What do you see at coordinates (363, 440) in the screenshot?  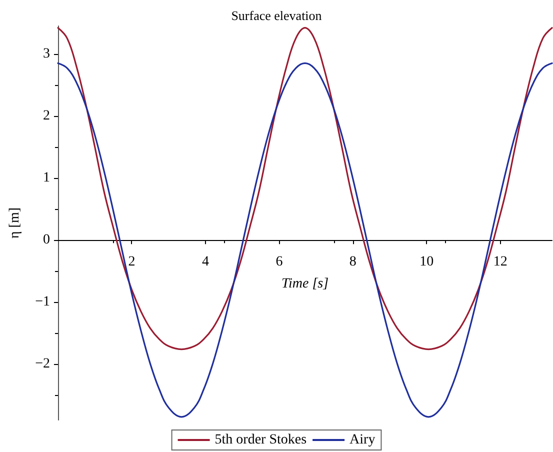 I see `legend-label: Airy` at bounding box center [363, 440].